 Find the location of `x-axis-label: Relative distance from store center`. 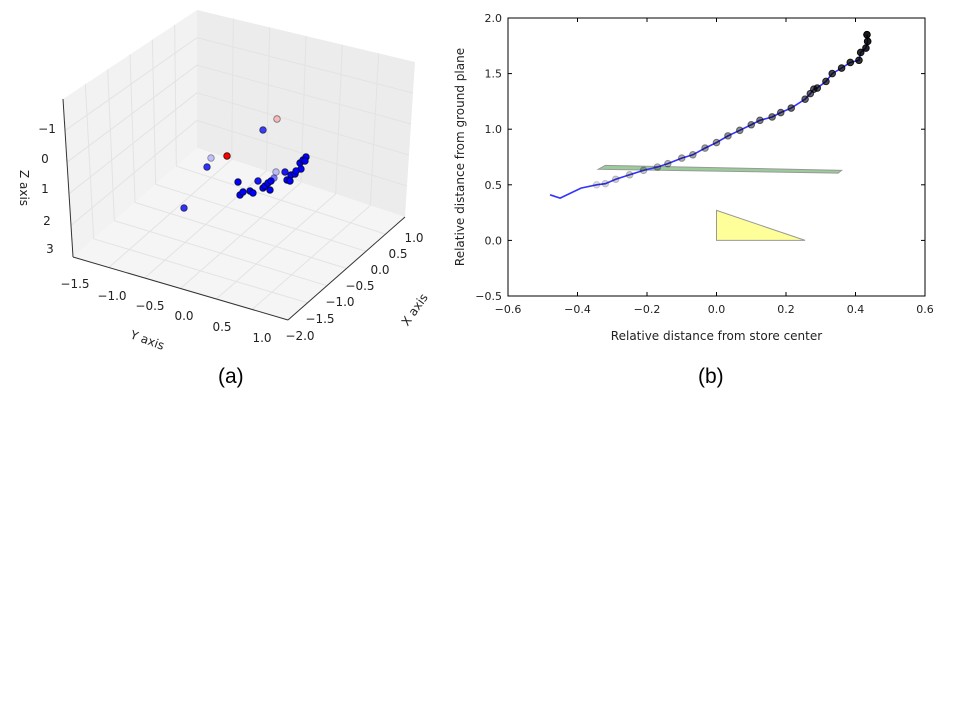

x-axis-label: Relative distance from store center is located at coordinates (716, 336).